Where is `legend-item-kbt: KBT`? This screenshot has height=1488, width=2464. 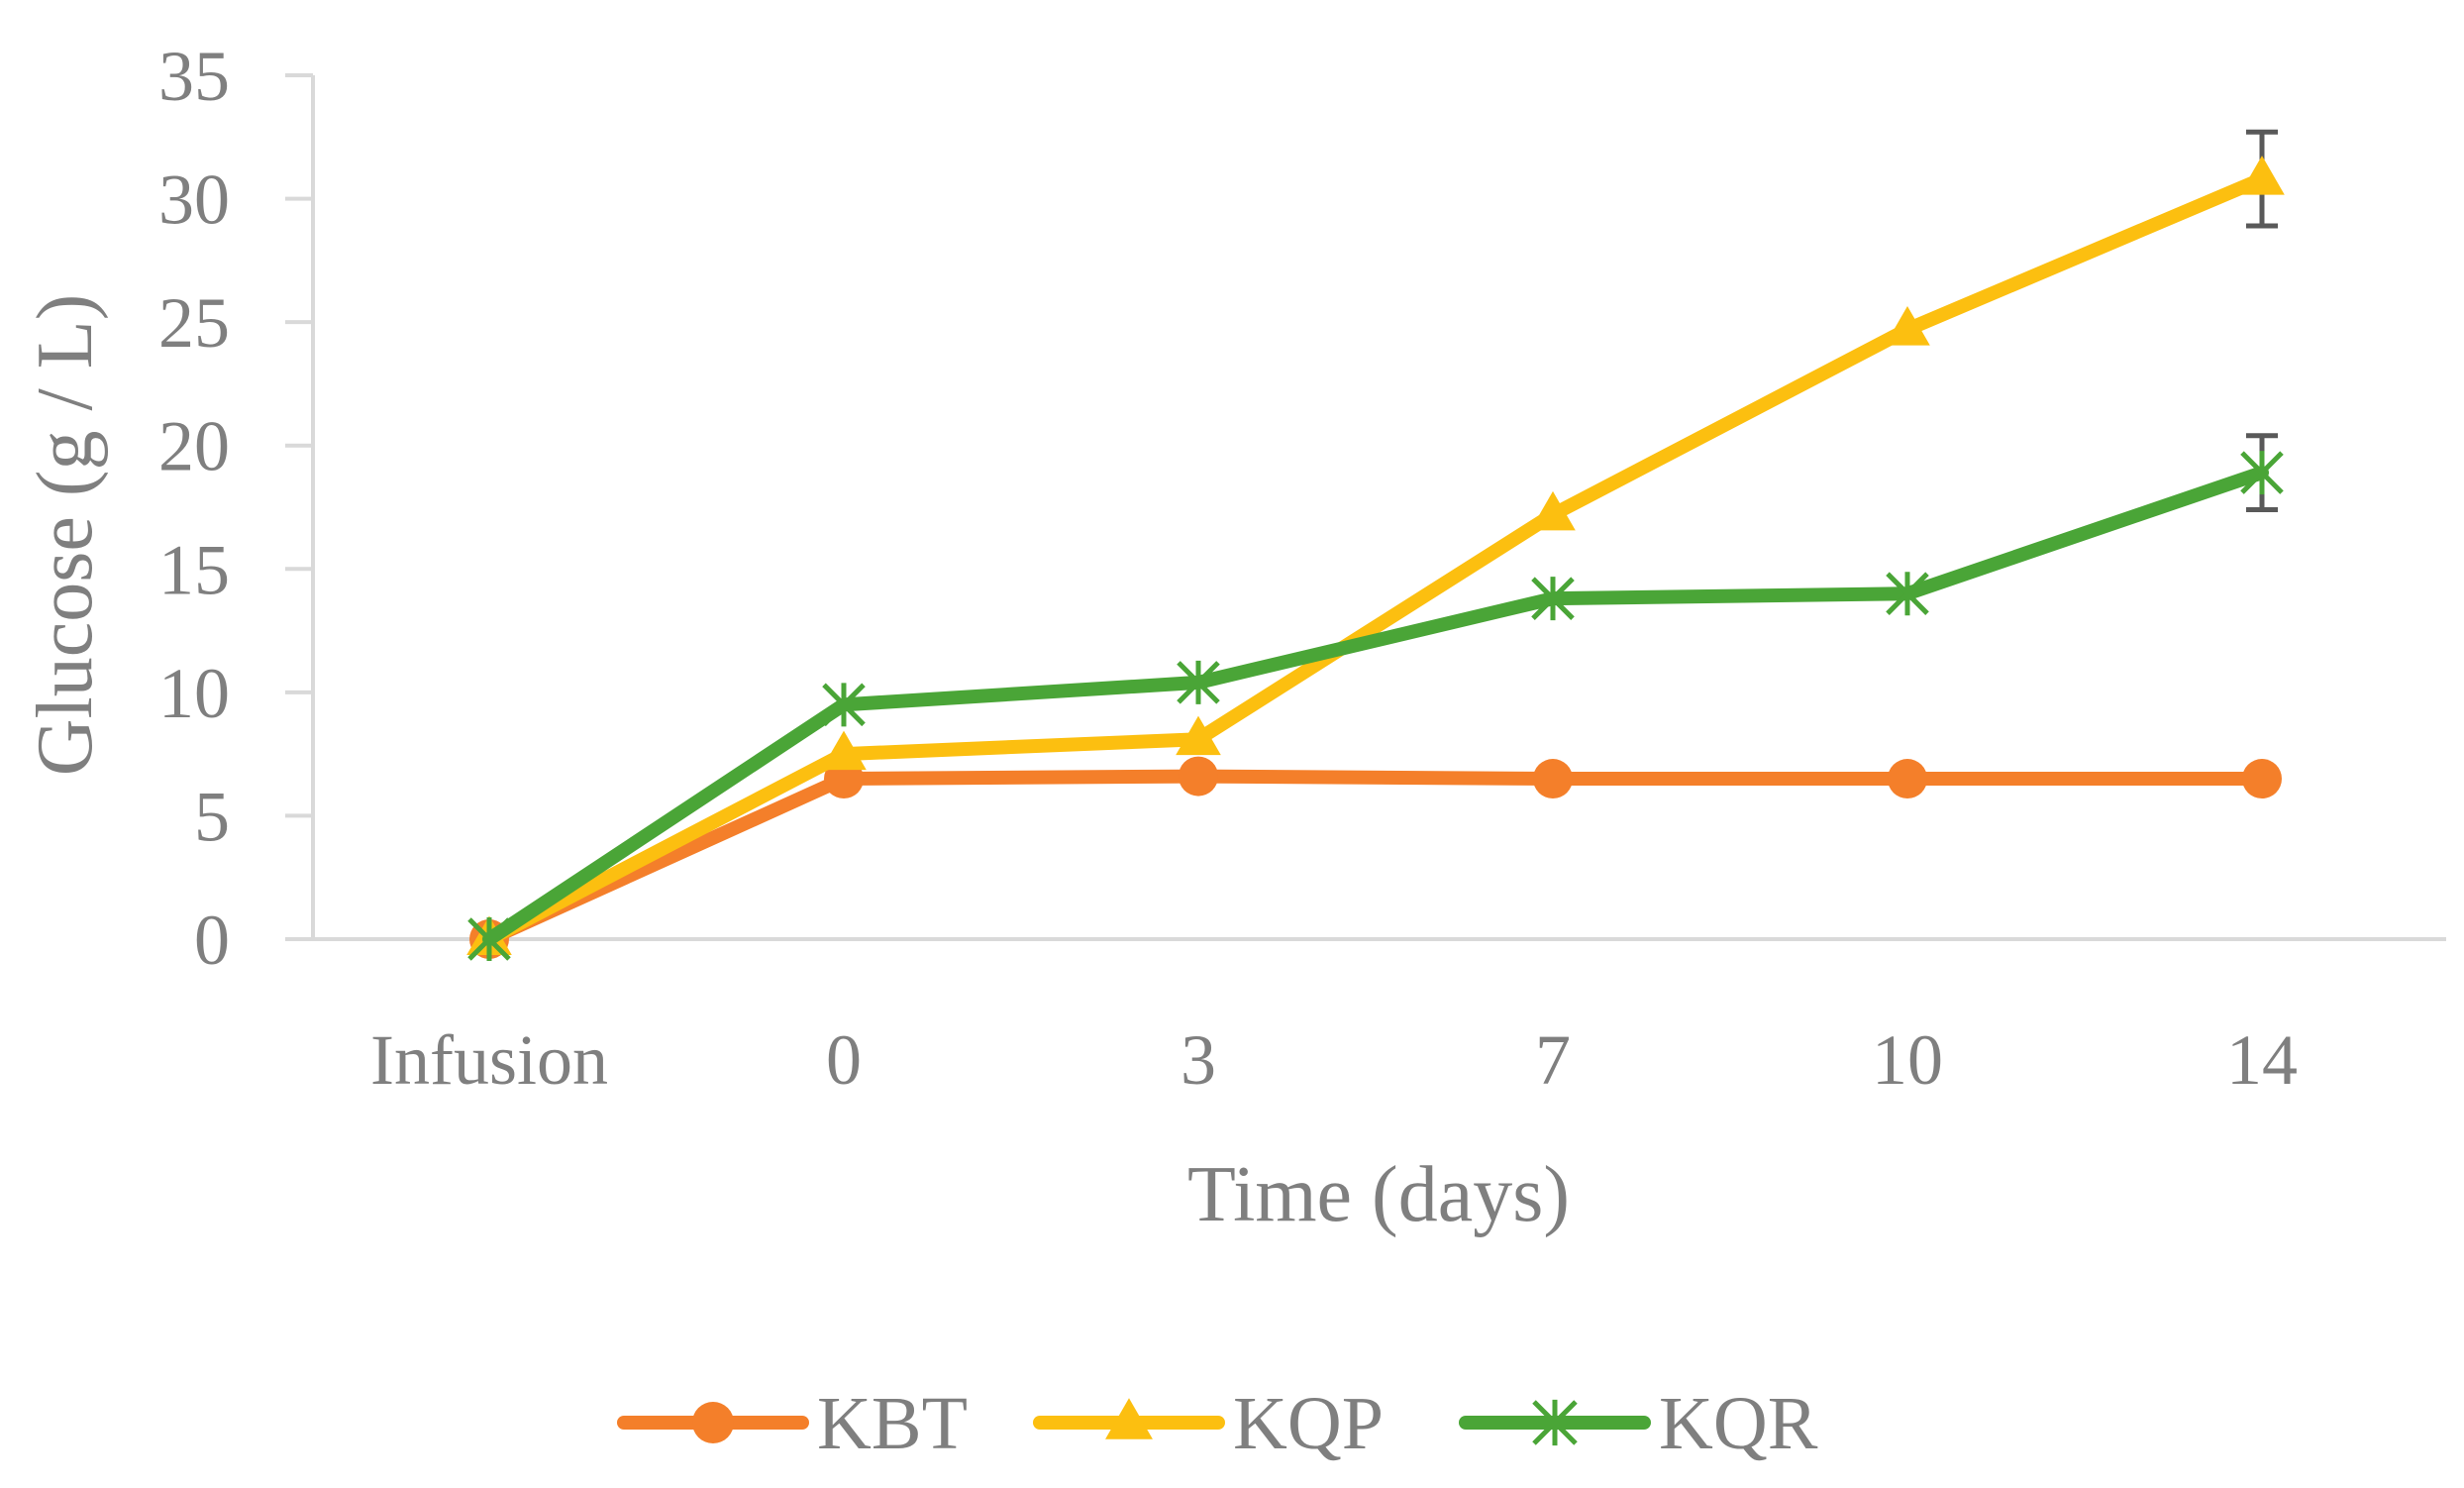 legend-item-kbt: KBT is located at coordinates (793, 1424).